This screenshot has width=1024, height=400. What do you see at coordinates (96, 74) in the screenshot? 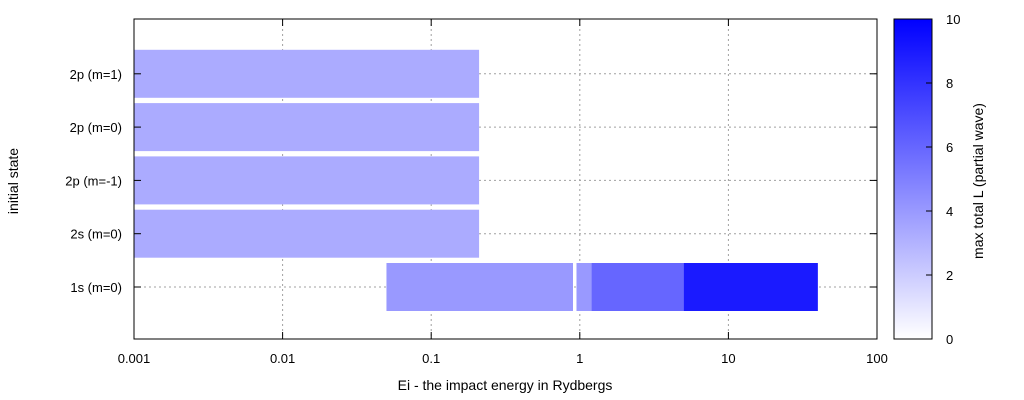
I see `y-tick-label: 2p (m=1)` at bounding box center [96, 74].